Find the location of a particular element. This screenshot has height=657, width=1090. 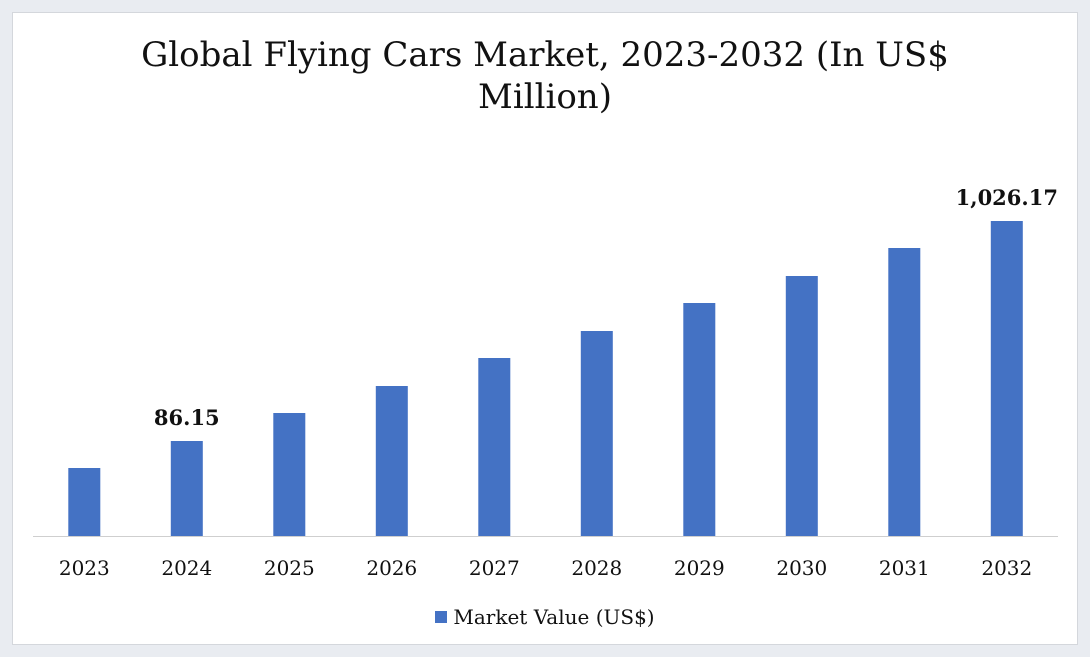

x-tick-label-2026: 2026 is located at coordinates (391, 568).